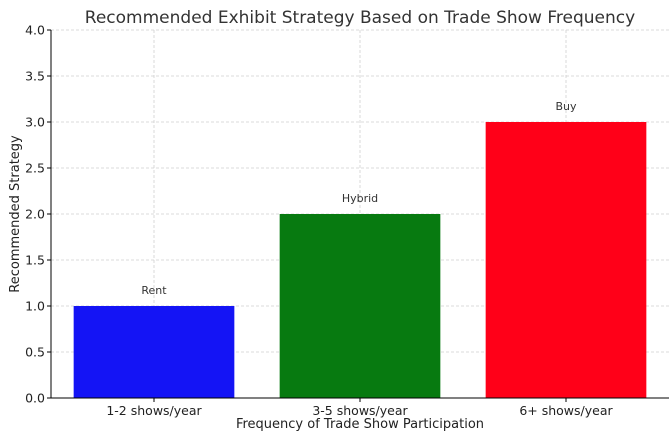  What do you see at coordinates (566, 106) in the screenshot?
I see `bar-data-label: Buy` at bounding box center [566, 106].